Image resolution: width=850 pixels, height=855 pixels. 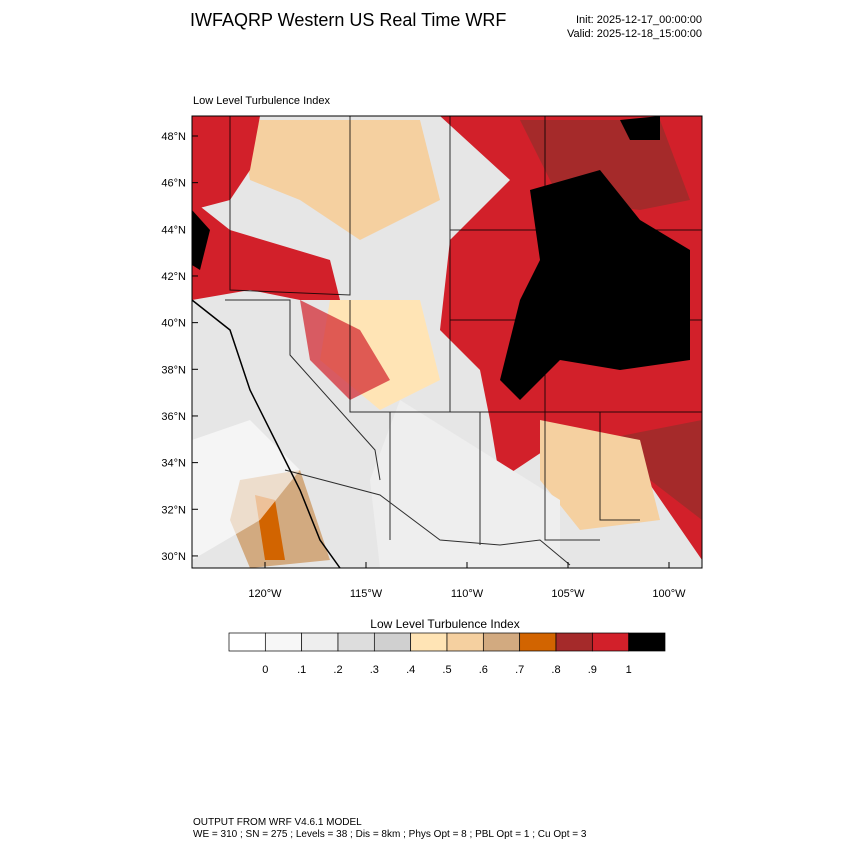 I want to click on colorbar-tick-label: .4, so click(x=410, y=670).